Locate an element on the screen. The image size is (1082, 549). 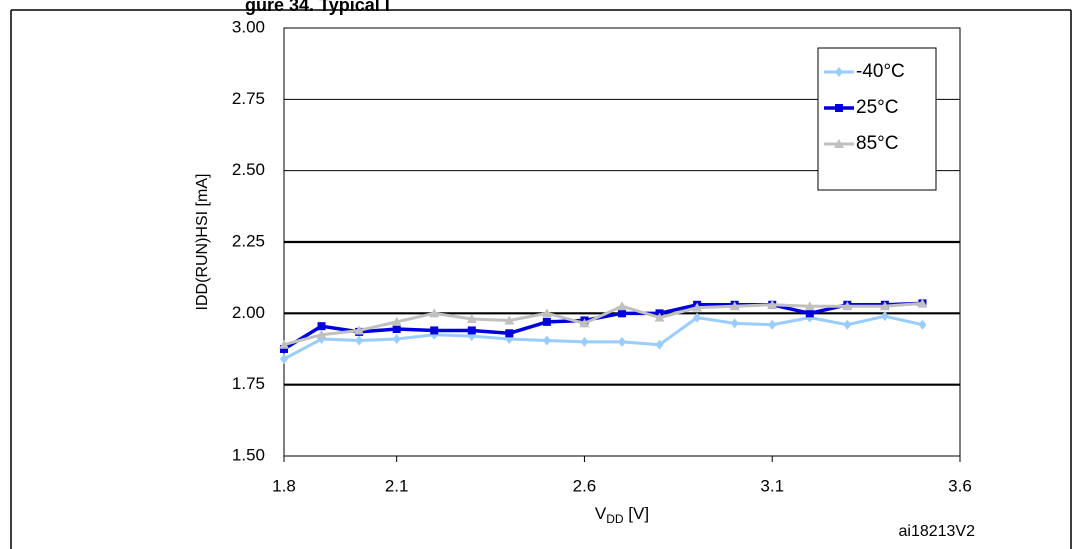
y-tick-label: 2.00 is located at coordinates (248, 312).